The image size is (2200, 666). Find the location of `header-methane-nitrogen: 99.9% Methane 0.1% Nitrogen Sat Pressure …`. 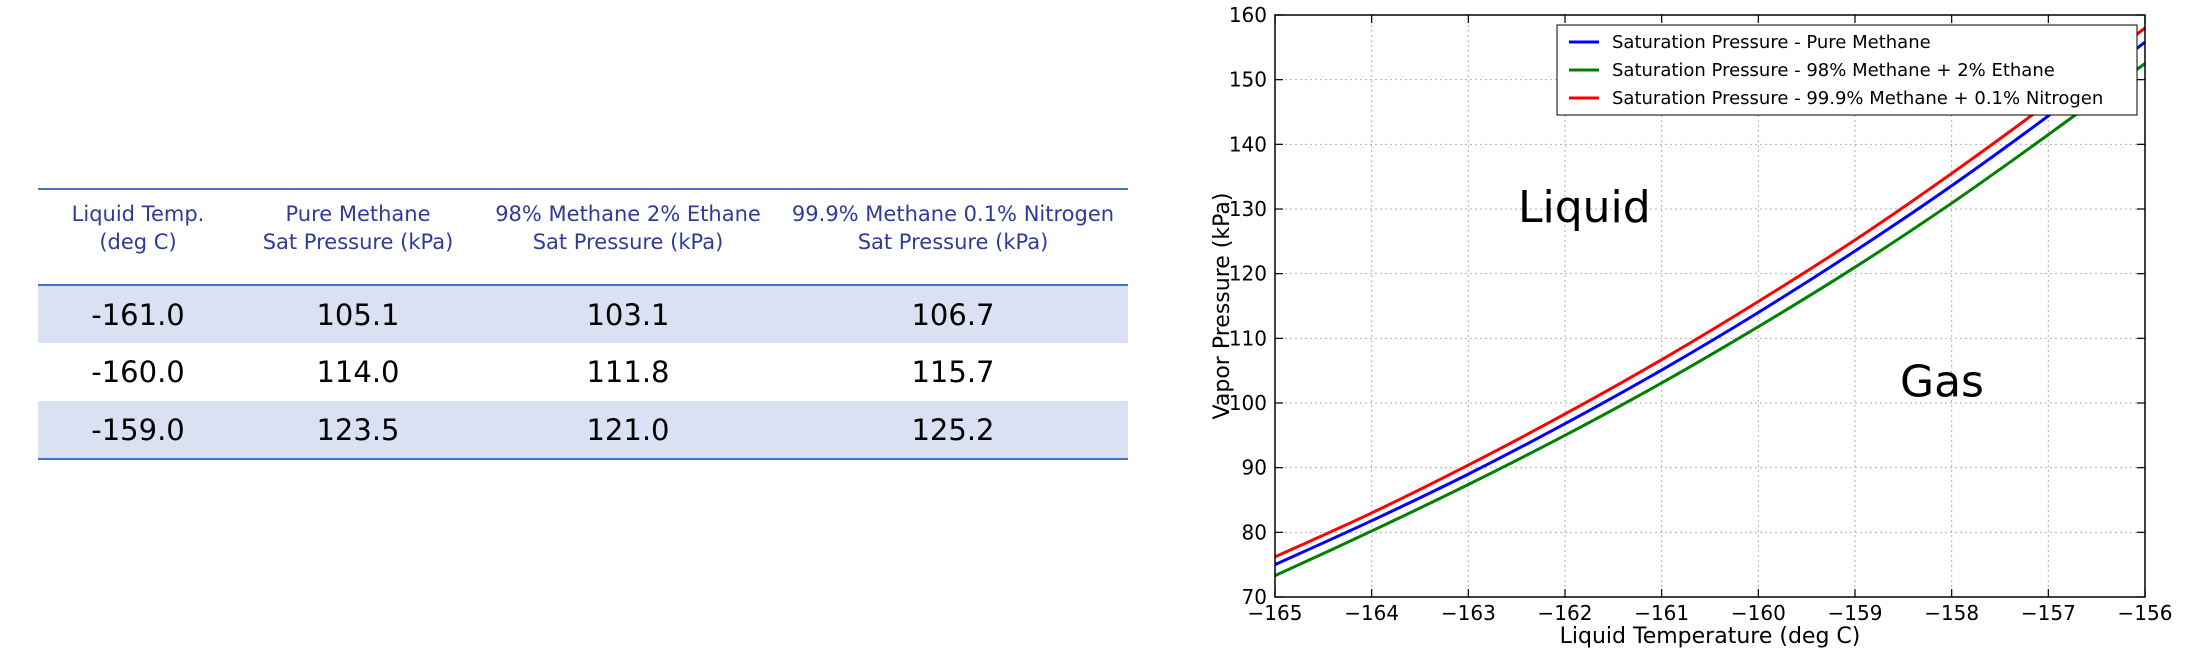

header-methane-nitrogen: 99.9% Methane 0.1% Nitrogen Sat Pressure … is located at coordinates (953, 236).